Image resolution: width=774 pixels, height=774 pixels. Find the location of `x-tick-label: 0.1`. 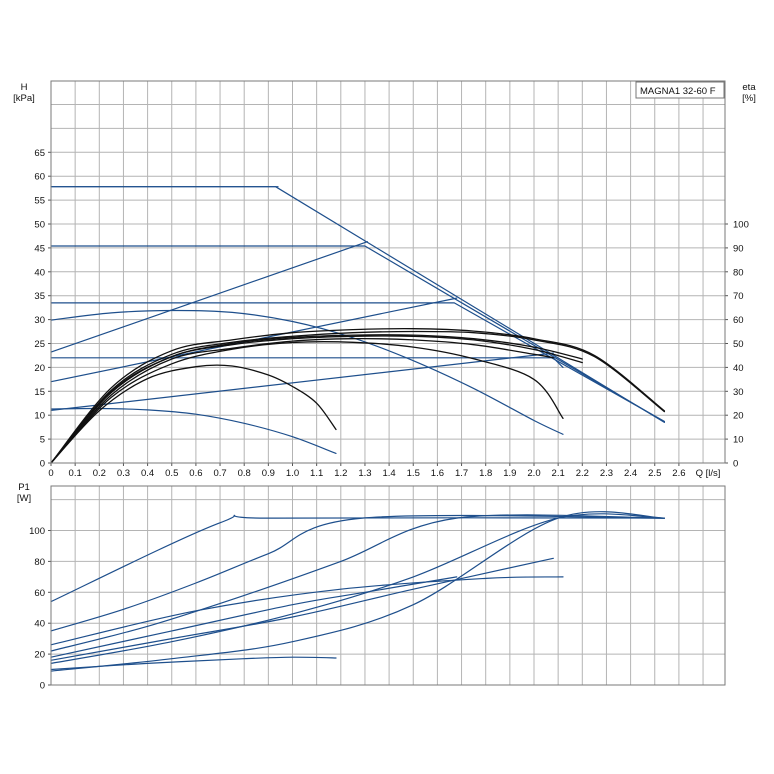

x-tick-label: 0.1 is located at coordinates (75, 473).